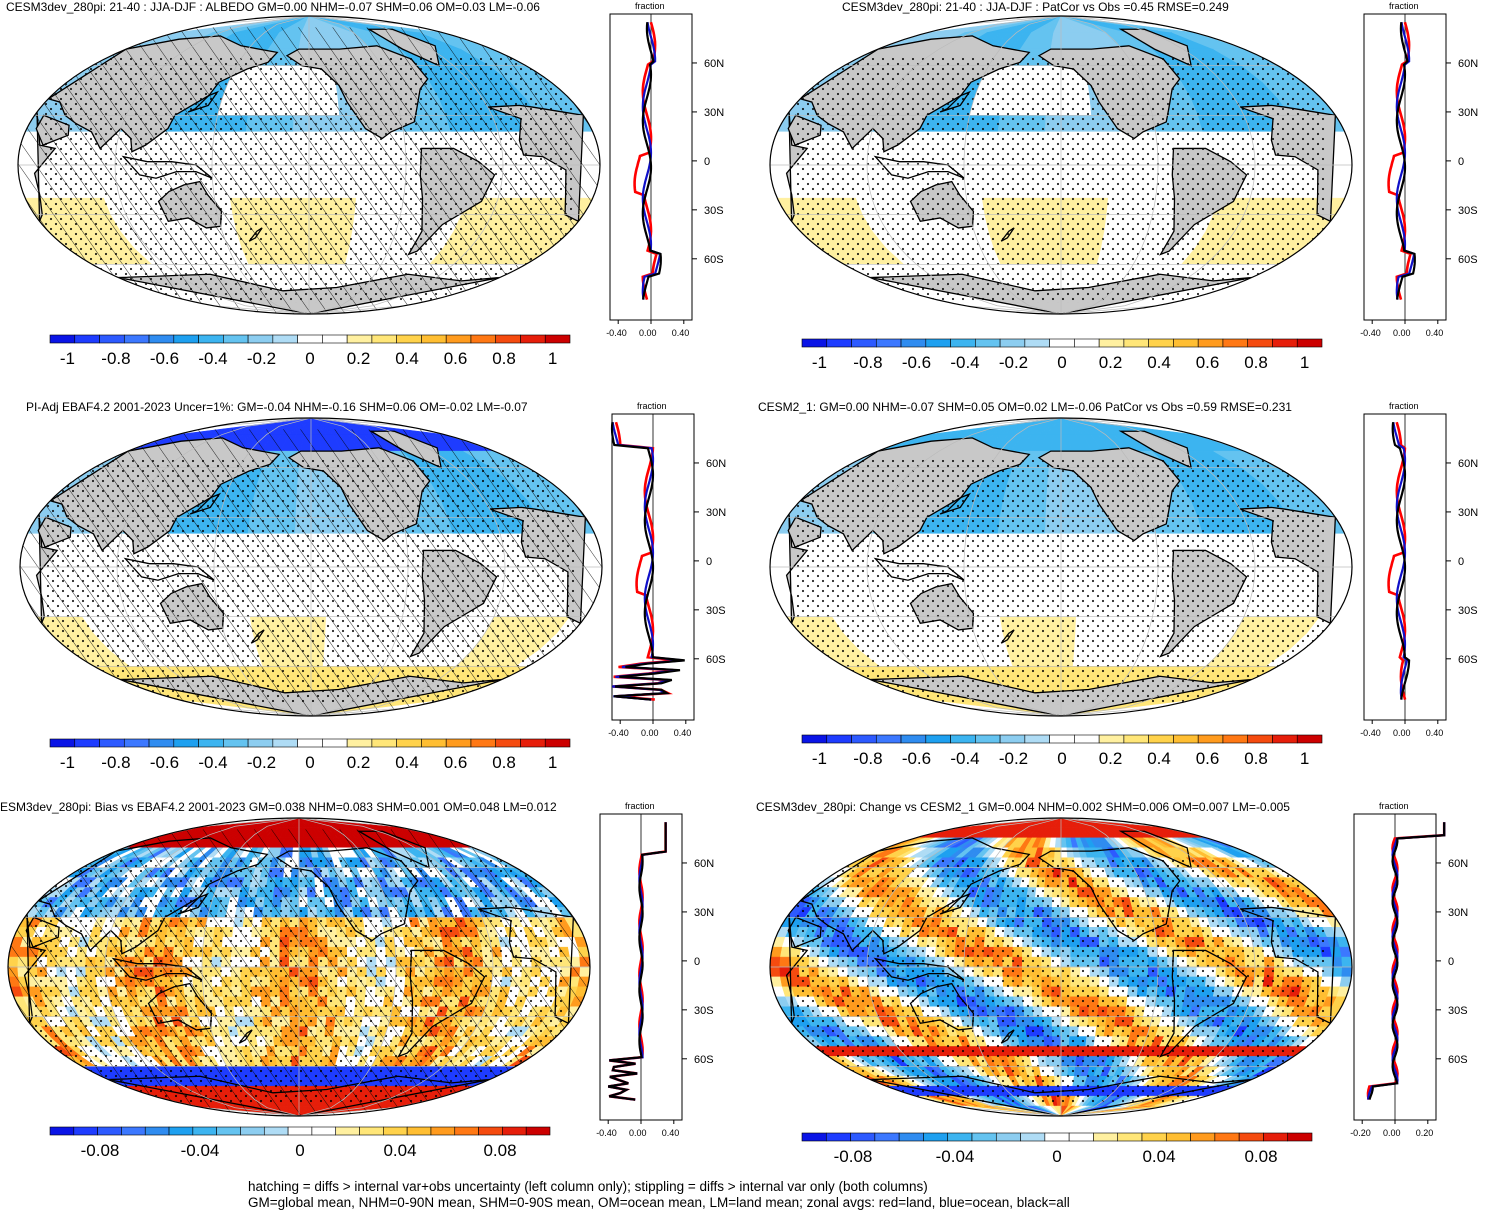 Image resolution: width=1500 pixels, height=1211 pixels. Describe the element at coordinates (1158, 1156) in the screenshot. I see `colorbar-label: 0.04` at that location.